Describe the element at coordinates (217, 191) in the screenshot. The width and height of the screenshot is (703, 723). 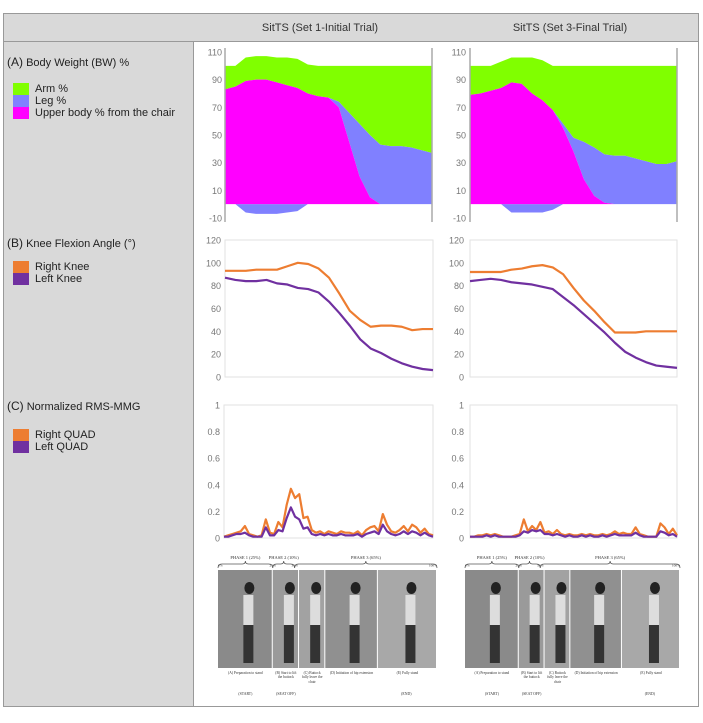
I see `y-tick-label: 10` at that location.